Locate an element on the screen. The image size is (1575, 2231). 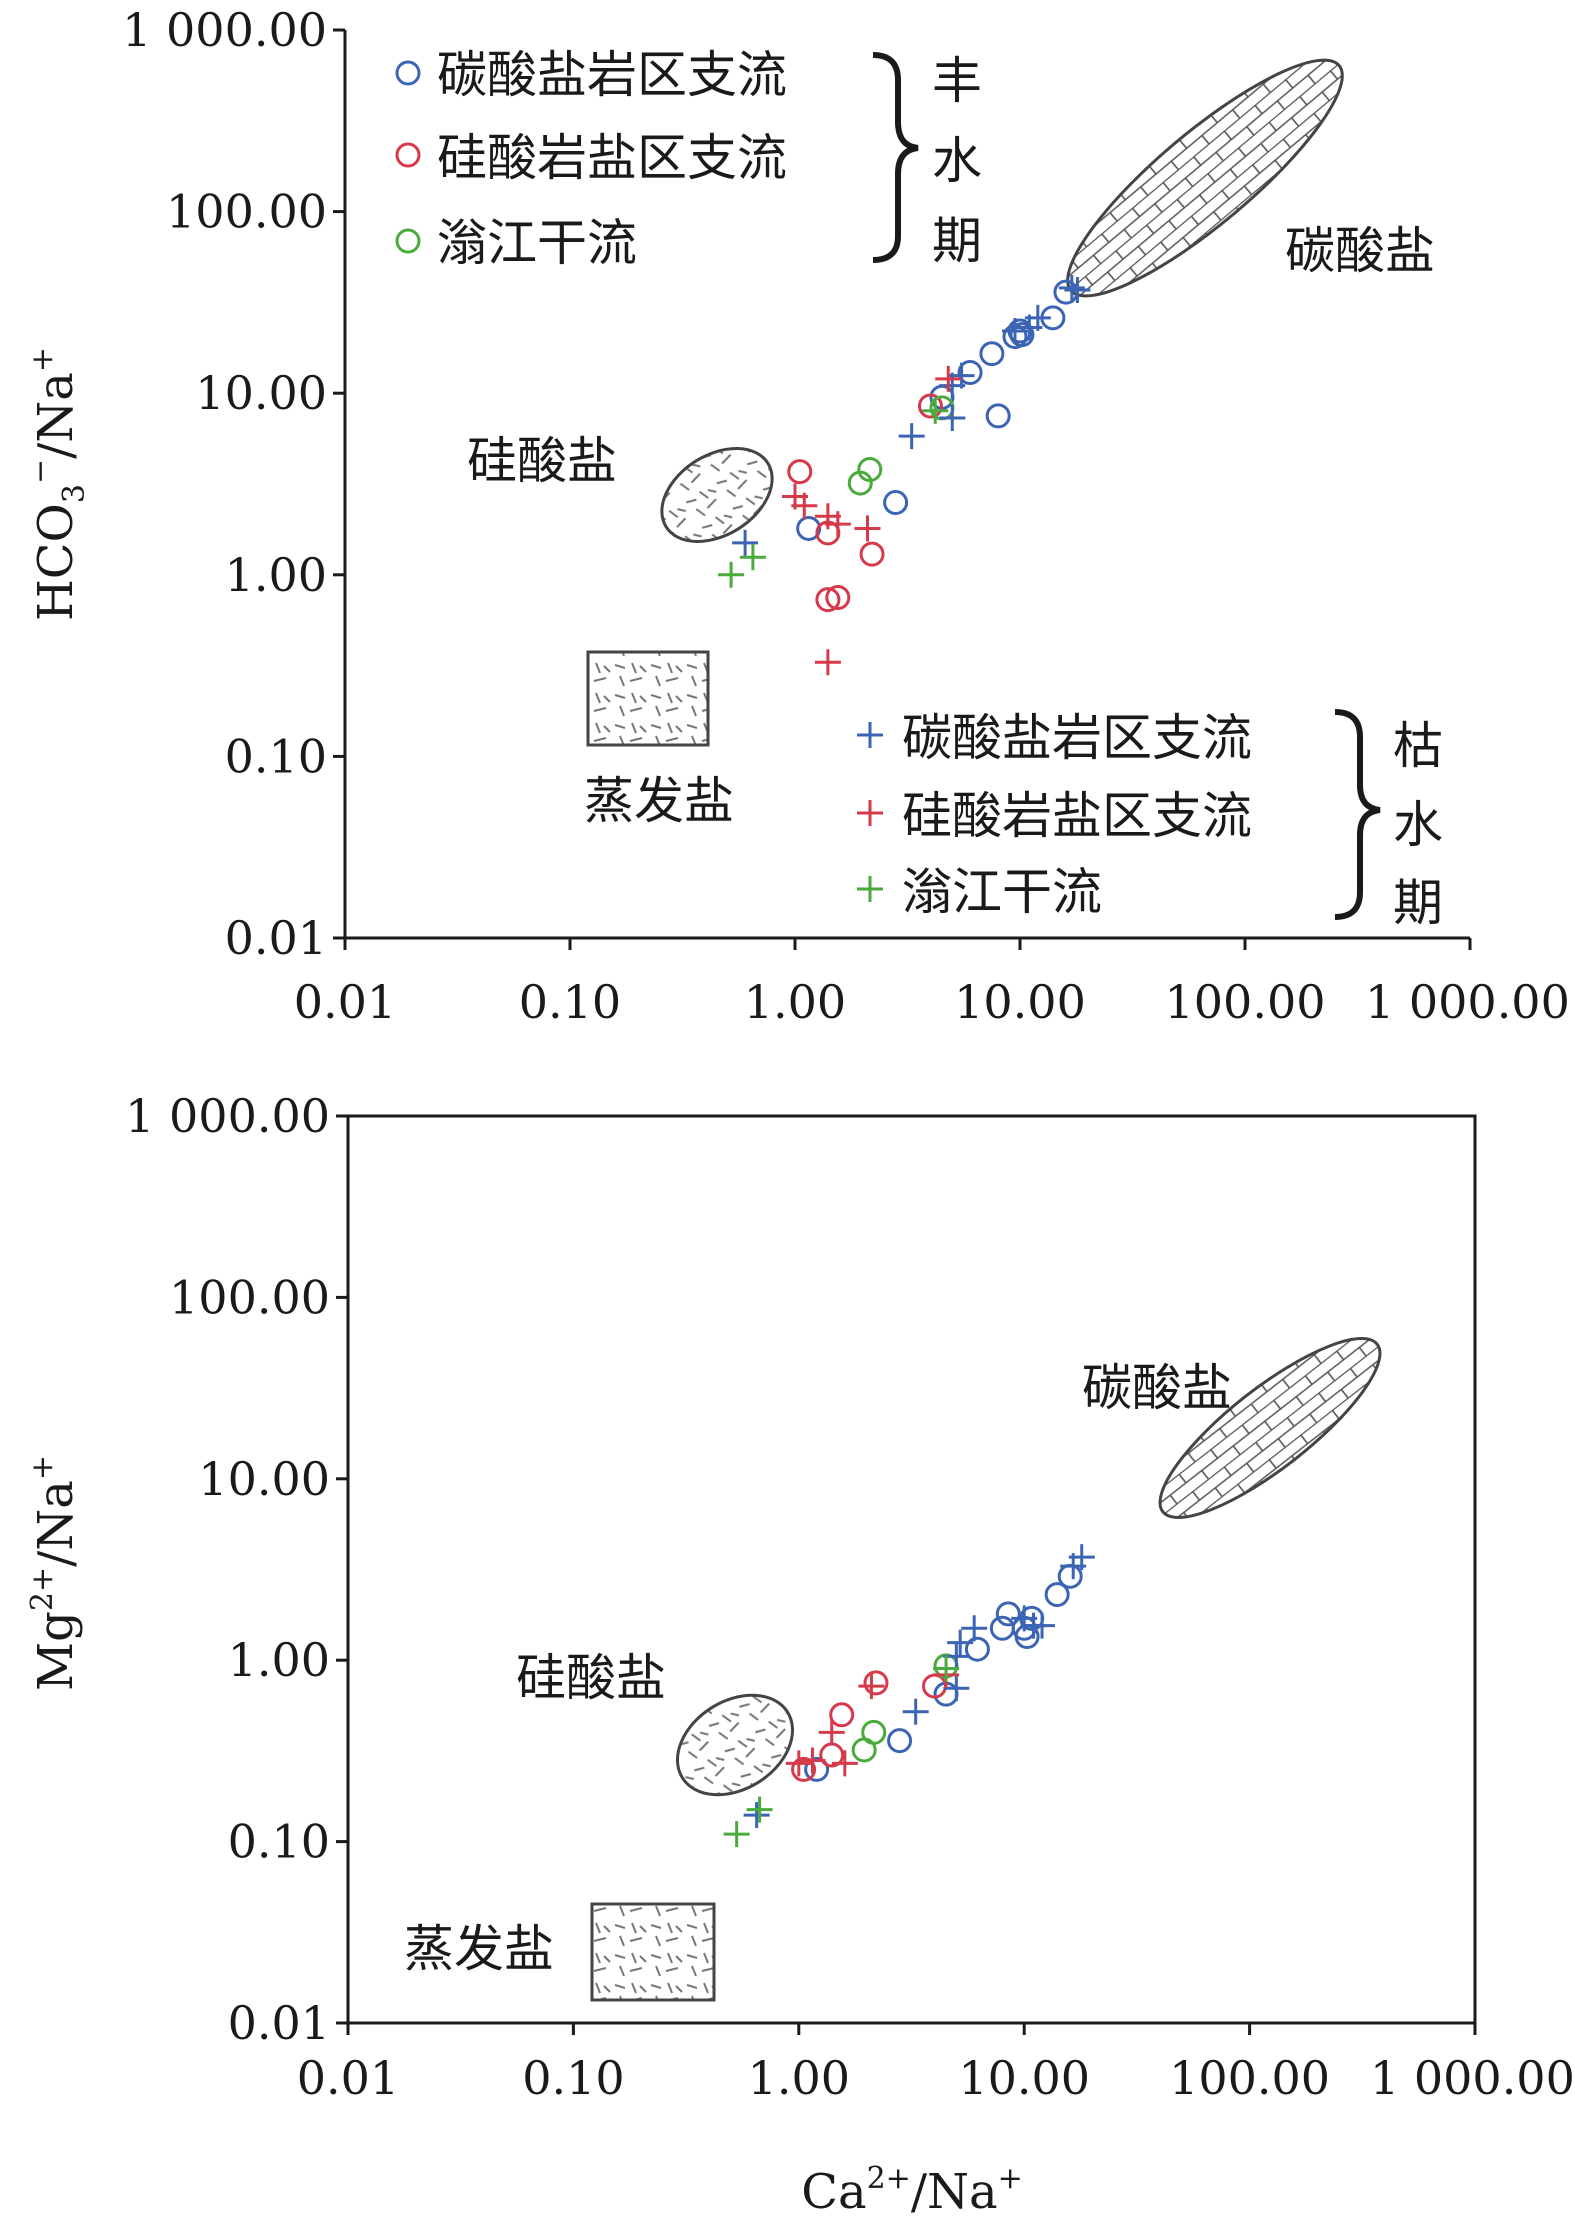
top-xtick-label: 10.00 is located at coordinates (1020, 1002).